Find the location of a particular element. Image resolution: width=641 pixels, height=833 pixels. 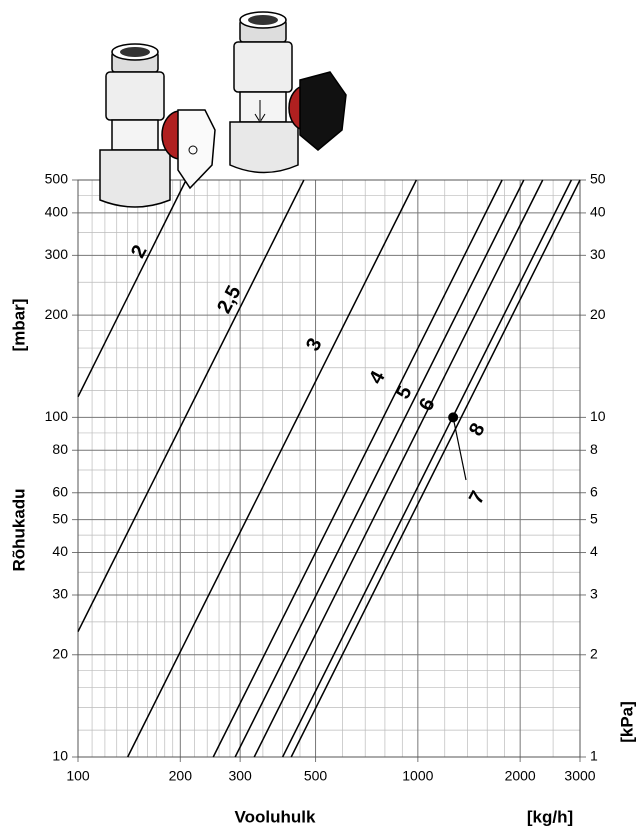

y2-tick-label: 4 is located at coordinates (594, 551).